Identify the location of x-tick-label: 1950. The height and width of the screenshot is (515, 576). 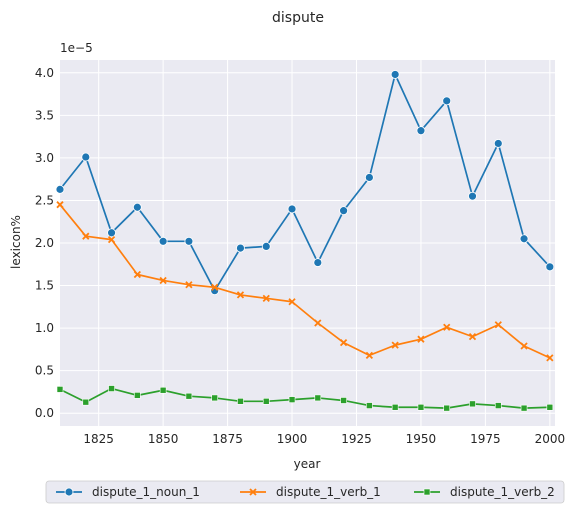
(421, 439).